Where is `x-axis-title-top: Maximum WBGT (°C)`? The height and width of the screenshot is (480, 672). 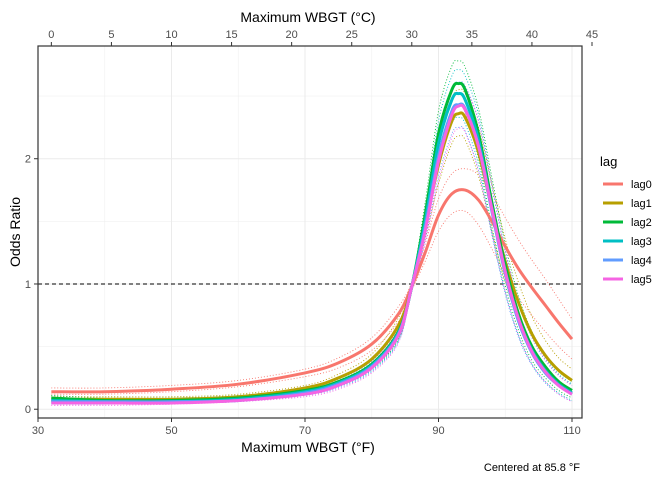 x-axis-title-top: Maximum WBGT (°C) is located at coordinates (307, 17).